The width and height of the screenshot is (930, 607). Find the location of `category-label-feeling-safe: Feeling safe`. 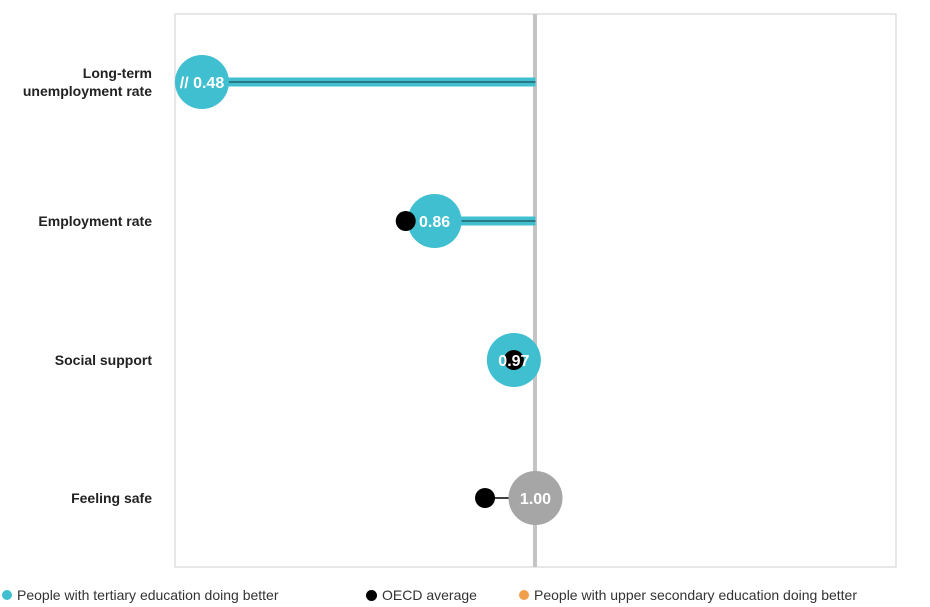

category-label-feeling-safe: Feeling safe is located at coordinates (76, 498).